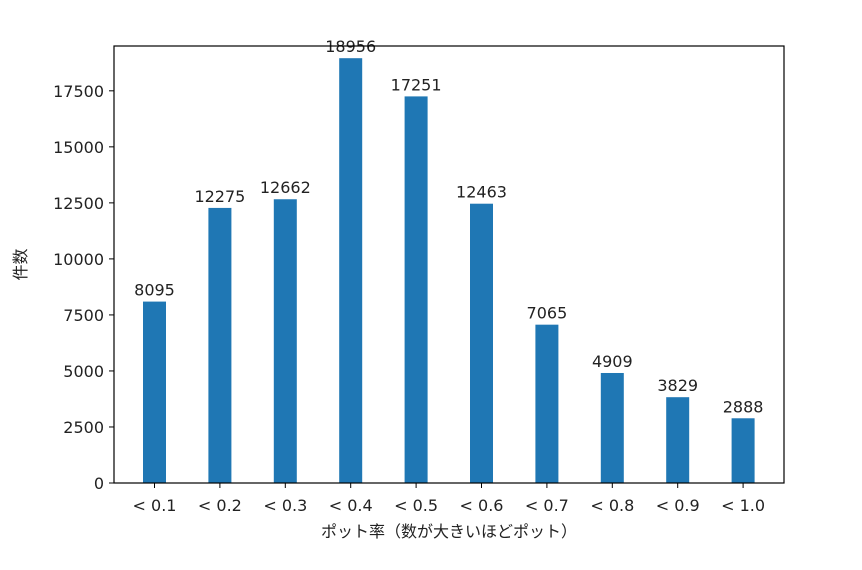 This screenshot has height=570, width=862. I want to click on data-label-6: 12463, so click(481, 192).